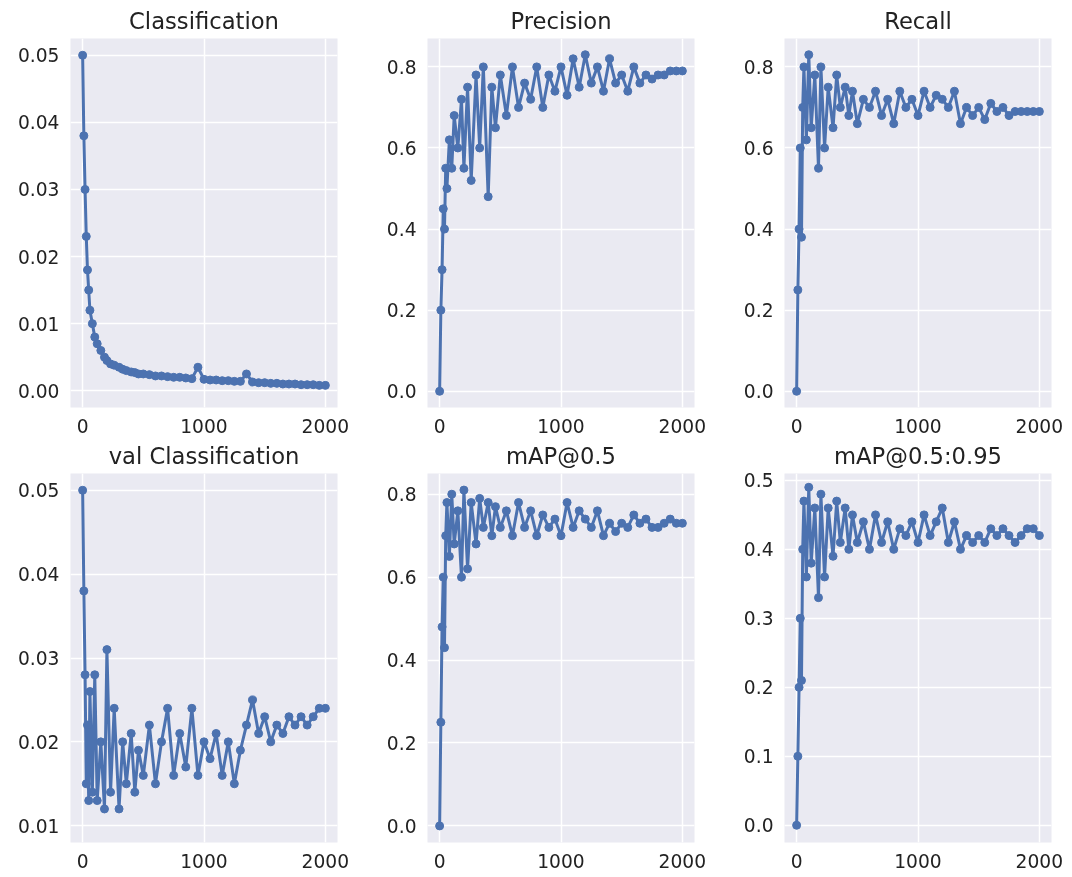  Describe the element at coordinates (38, 391) in the screenshot. I see `y-tick-label: 0.00` at that location.